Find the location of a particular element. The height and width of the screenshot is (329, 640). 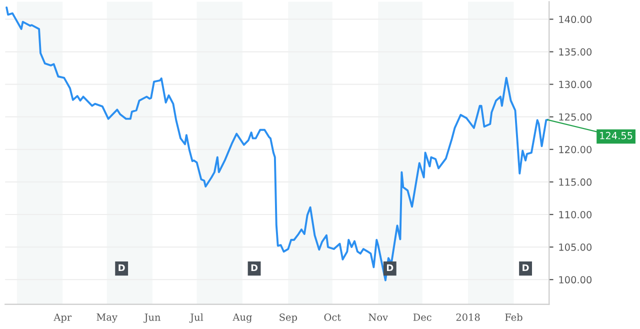

y-tick-label: 135.00 is located at coordinates (575, 52).